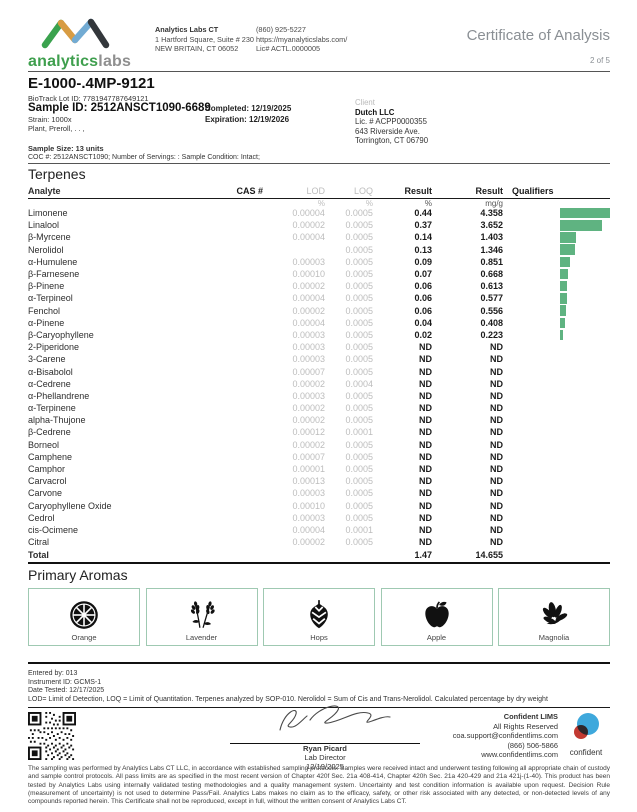 The height and width of the screenshot is (812, 637). I want to click on total-label: Total, so click(38, 554).